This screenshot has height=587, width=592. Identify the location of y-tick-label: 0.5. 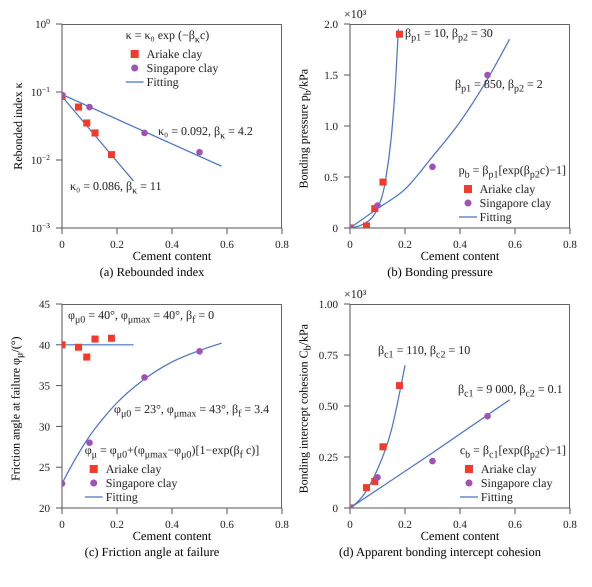
(331, 178).